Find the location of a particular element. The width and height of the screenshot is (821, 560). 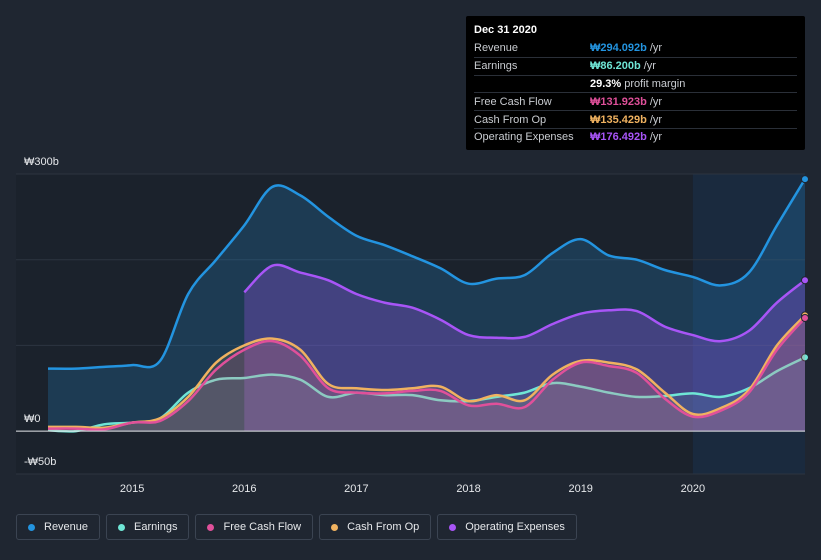

tooltip-row: Revenue ₩294.092b/yr is located at coordinates (635, 48).